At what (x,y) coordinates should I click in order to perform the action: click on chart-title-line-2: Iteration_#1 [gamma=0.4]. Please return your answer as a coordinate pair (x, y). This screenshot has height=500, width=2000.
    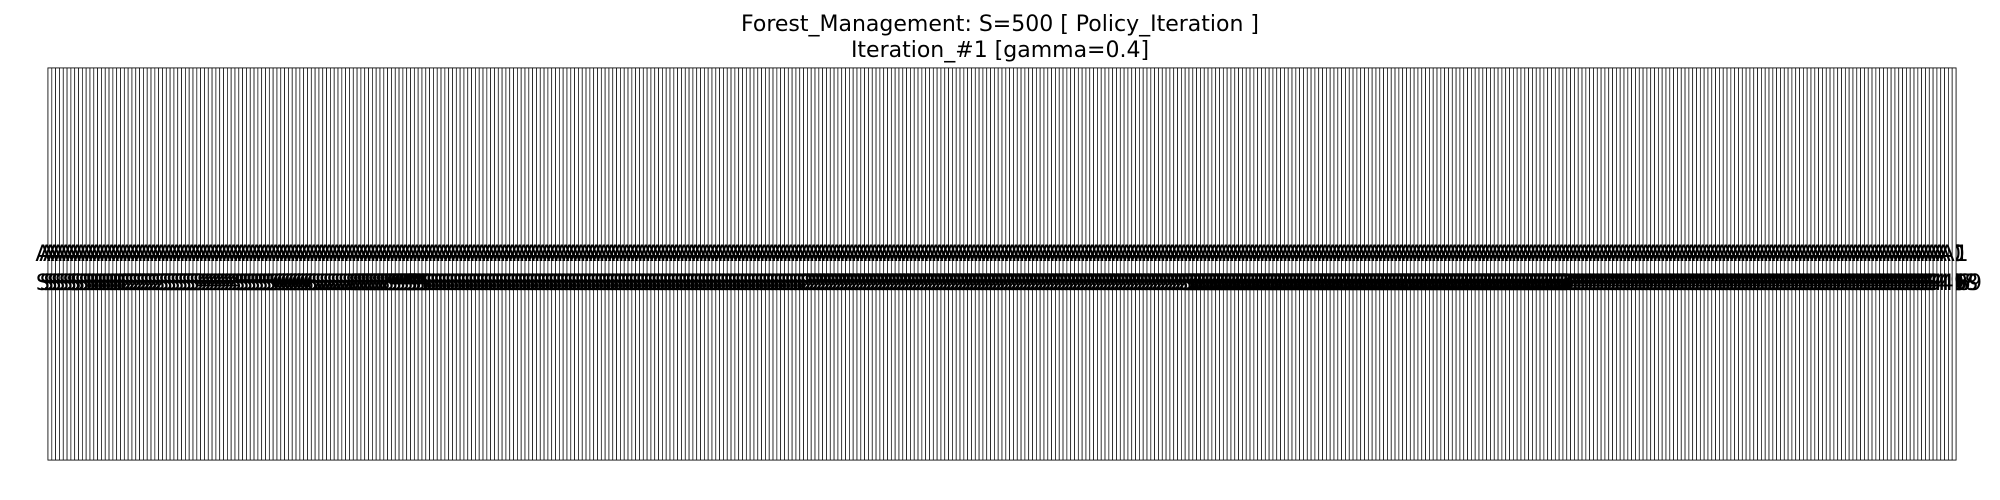
    Looking at the image, I should click on (1000, 50).